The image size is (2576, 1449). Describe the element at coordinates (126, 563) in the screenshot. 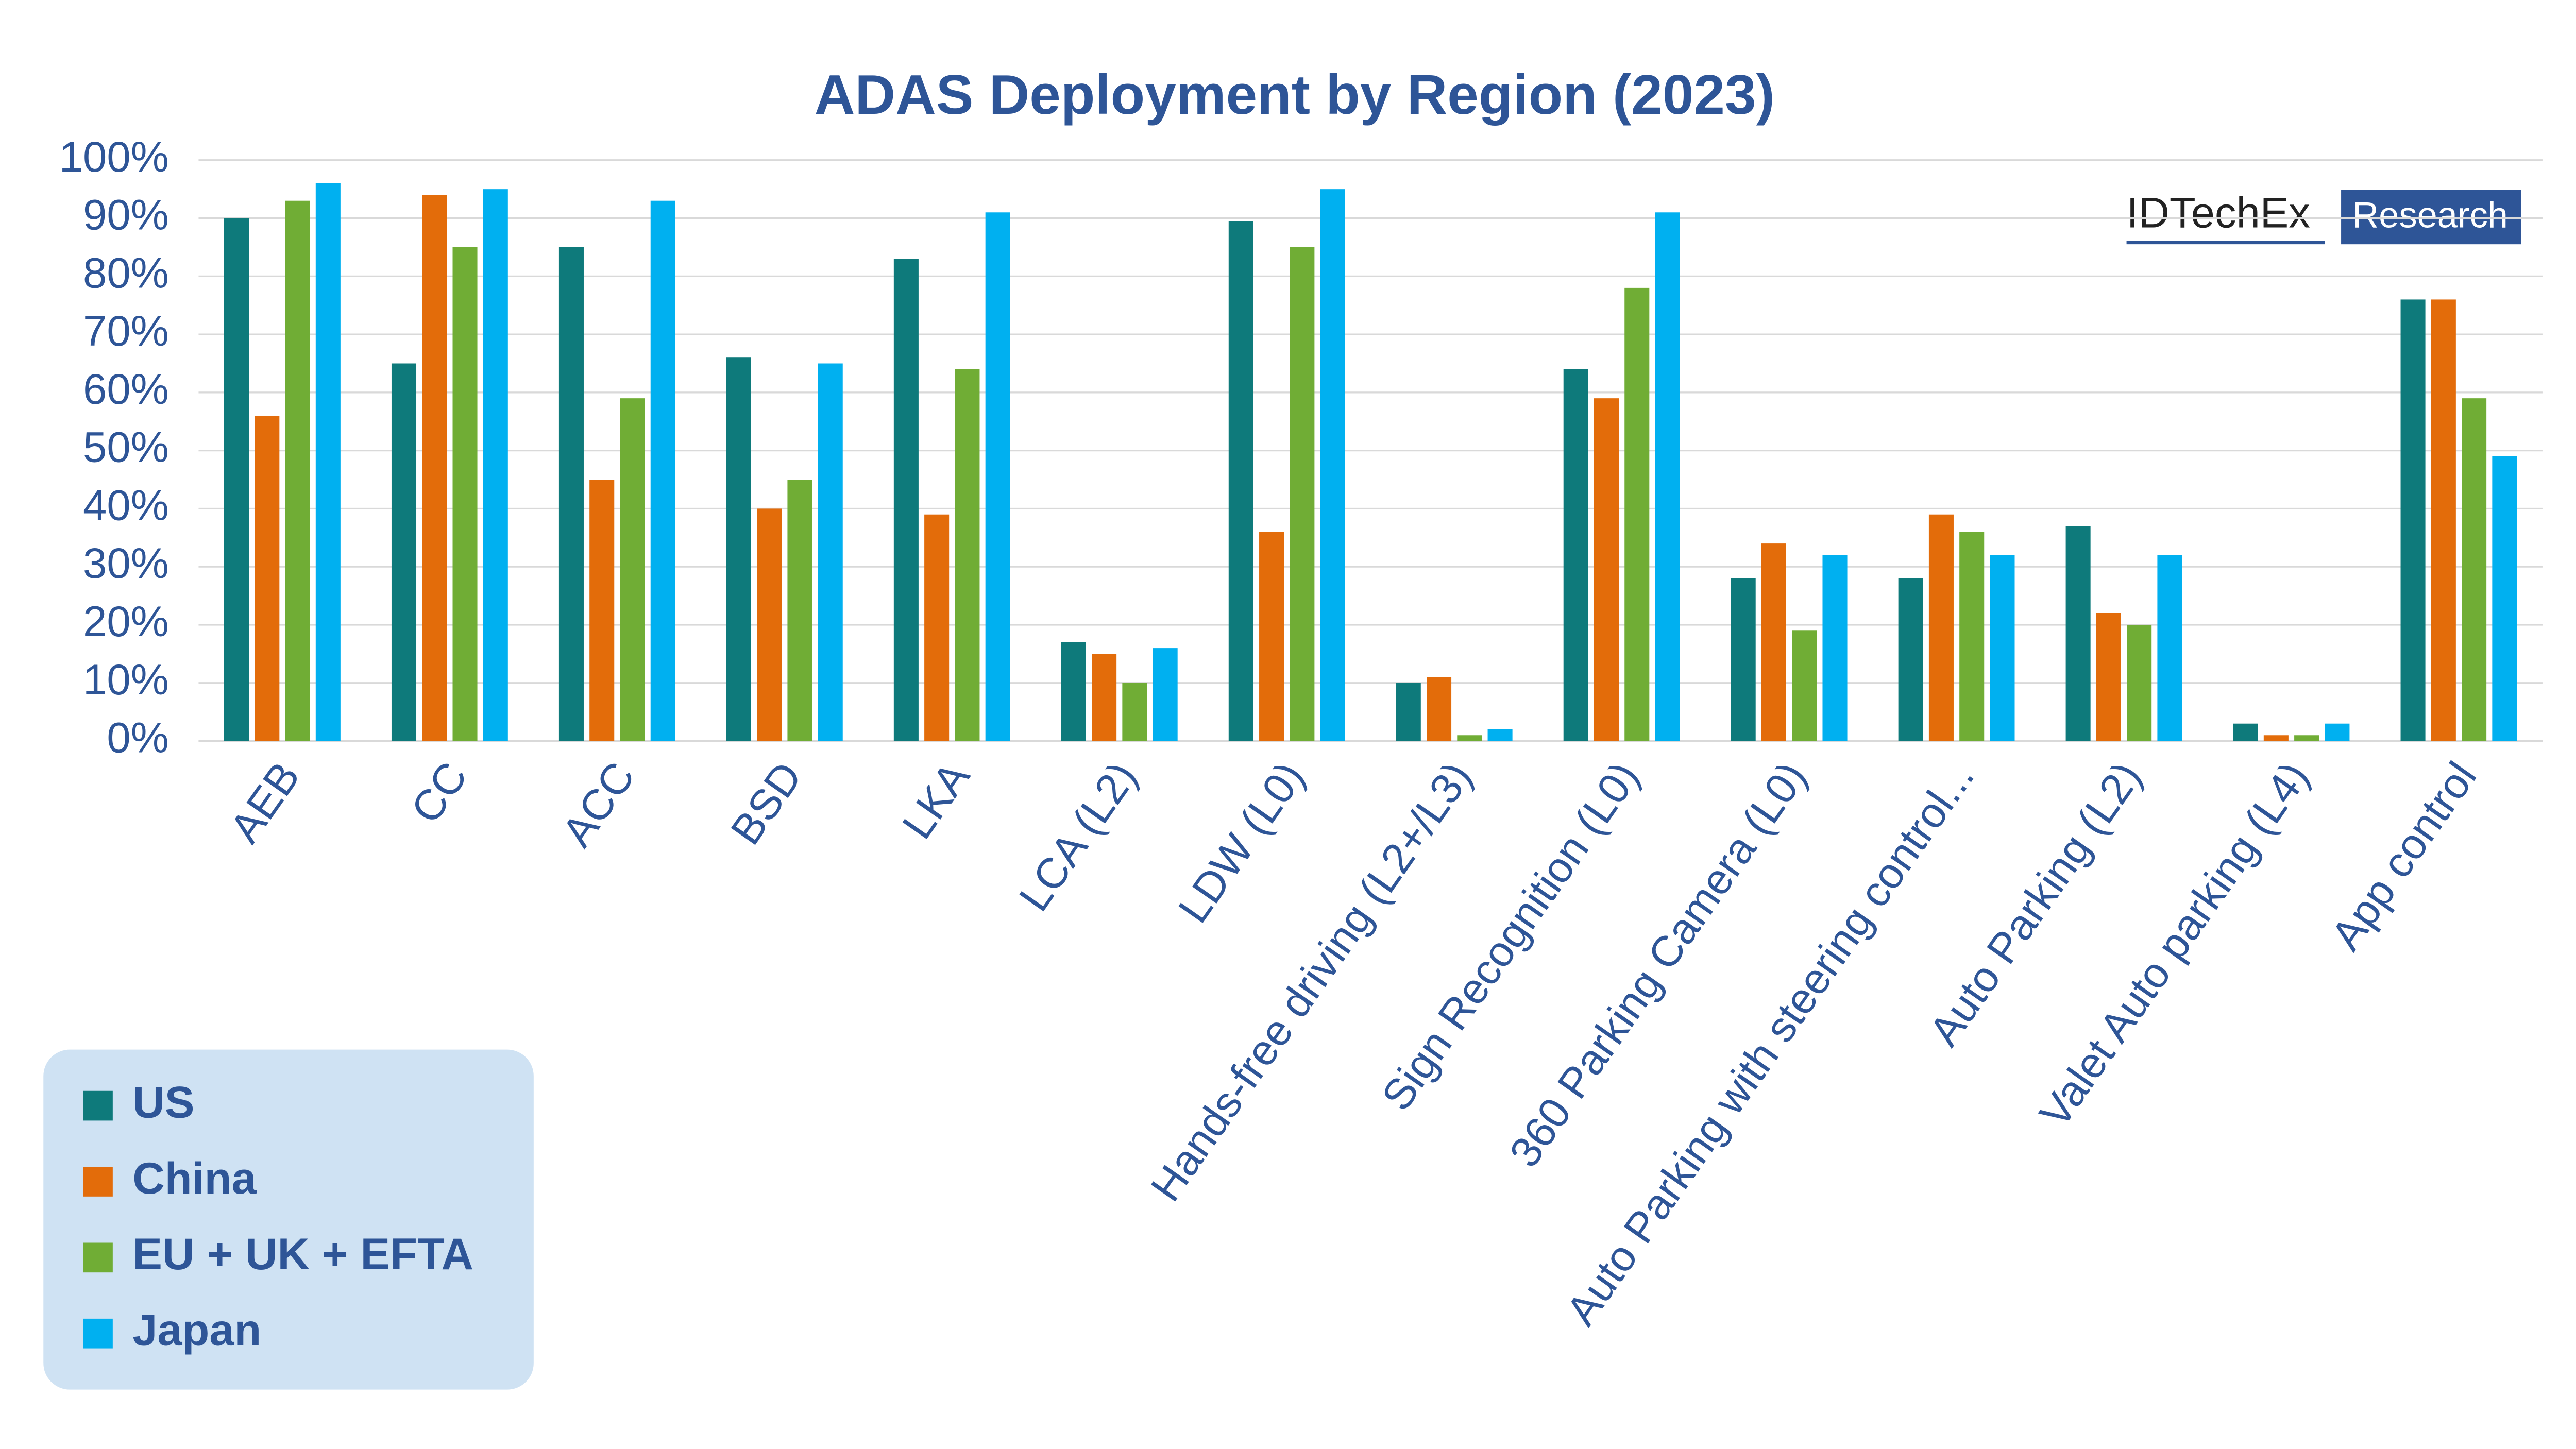

I see `y-tick-label: 30%` at that location.